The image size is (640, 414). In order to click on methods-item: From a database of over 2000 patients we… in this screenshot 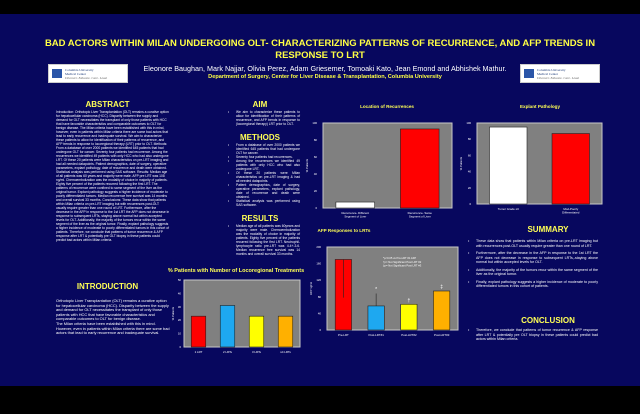, I will do `click(264, 149)`.